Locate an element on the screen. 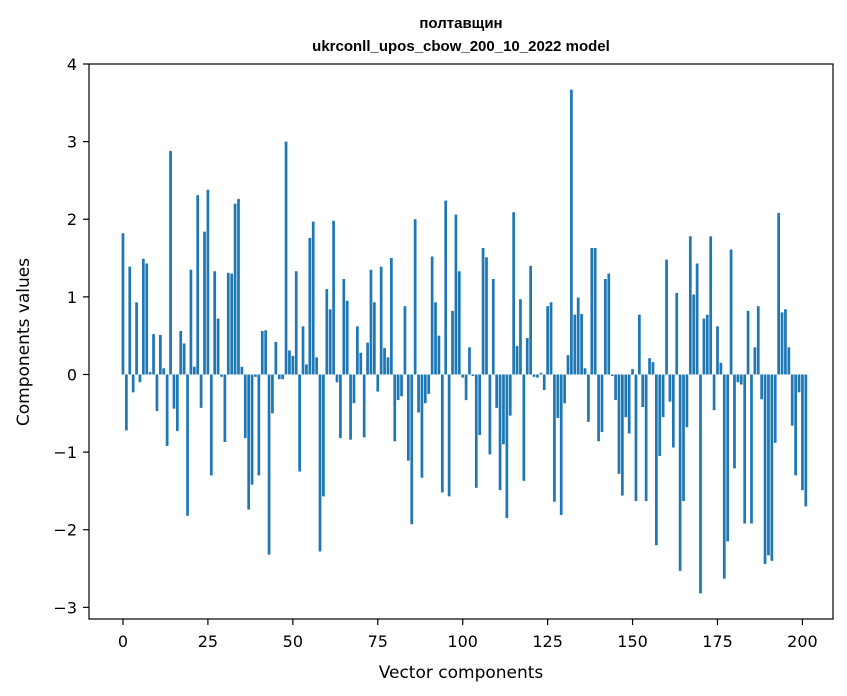 The height and width of the screenshot is (696, 847). x-axis: 0 25 50 75 100 125 150 175 200 is located at coordinates (468, 635).